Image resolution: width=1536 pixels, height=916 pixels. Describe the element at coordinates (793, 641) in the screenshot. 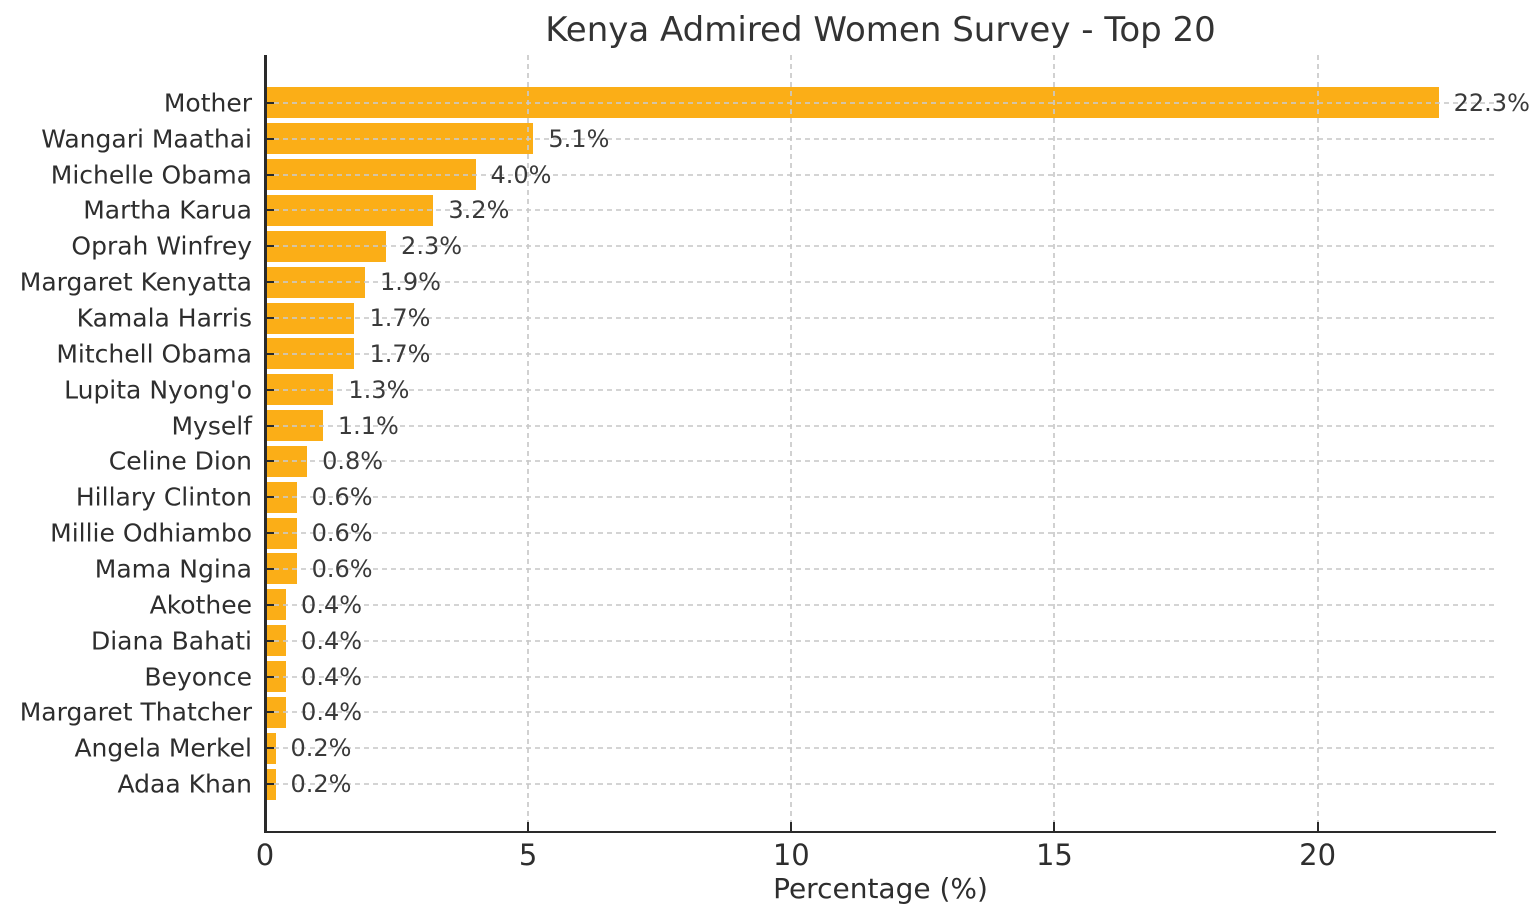

I see `chart-row: Diana Bahati 0.4%` at that location.